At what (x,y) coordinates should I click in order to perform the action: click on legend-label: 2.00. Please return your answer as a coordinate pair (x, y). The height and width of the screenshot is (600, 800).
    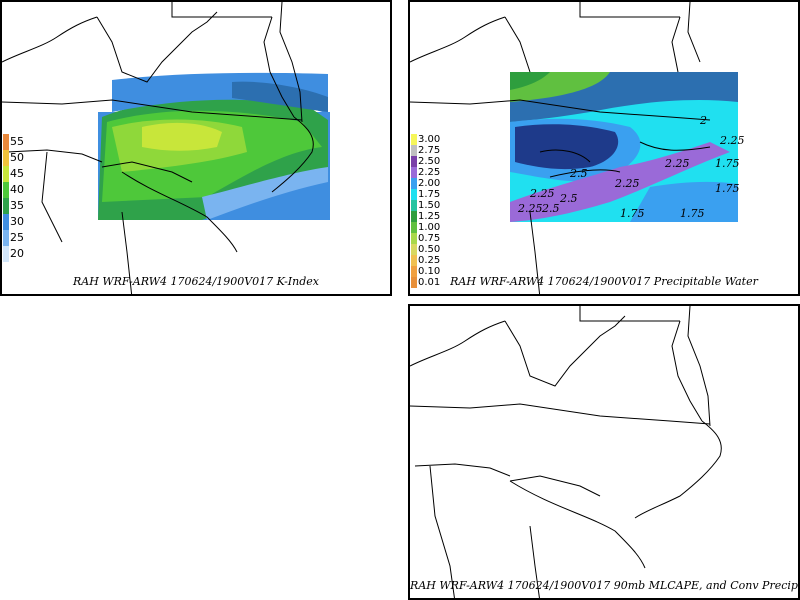
    Looking at the image, I should click on (429, 183).